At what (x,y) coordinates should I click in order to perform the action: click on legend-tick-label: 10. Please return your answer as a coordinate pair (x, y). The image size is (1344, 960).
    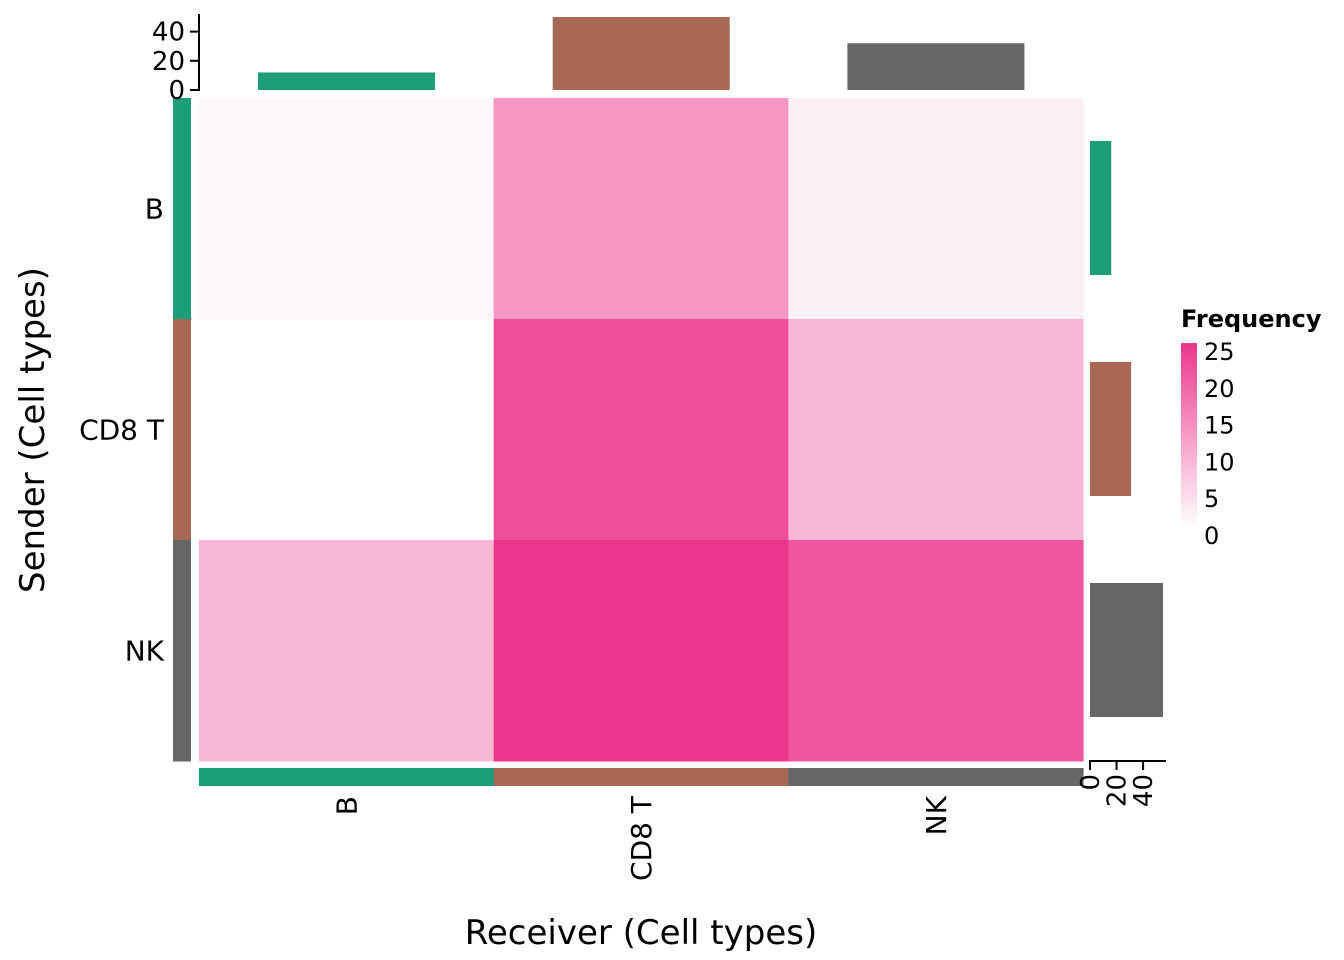
    Looking at the image, I should click on (1219, 462).